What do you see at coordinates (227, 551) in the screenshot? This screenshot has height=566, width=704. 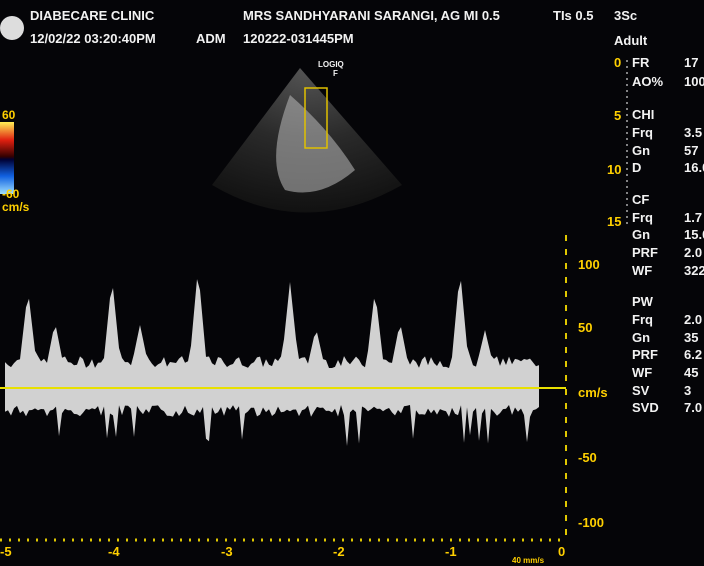 I see `time-tick: -3` at bounding box center [227, 551].